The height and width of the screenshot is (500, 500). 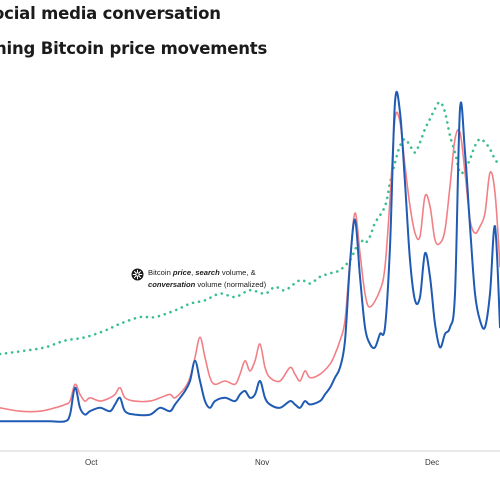 I want to click on annotation-price-word: price, so click(x=182, y=272).